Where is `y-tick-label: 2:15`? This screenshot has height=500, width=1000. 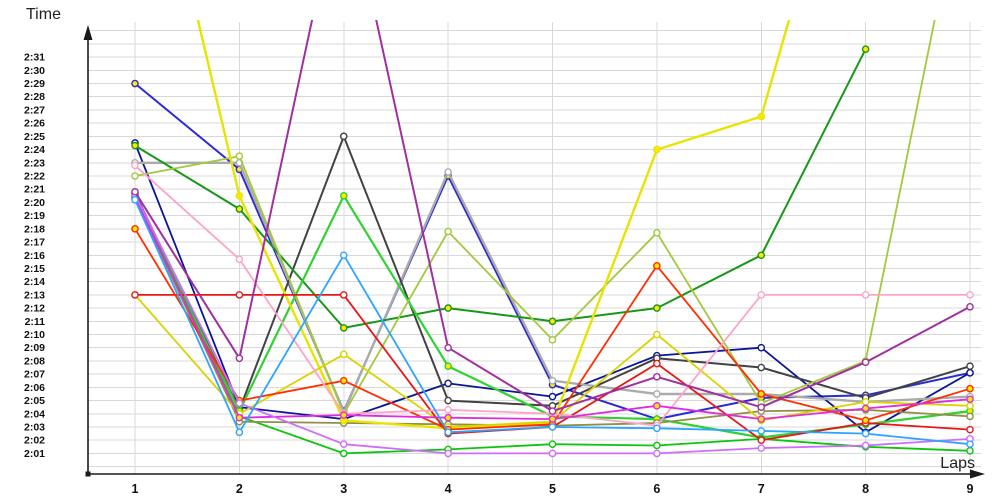
y-tick-label: 2:15 is located at coordinates (34, 269).